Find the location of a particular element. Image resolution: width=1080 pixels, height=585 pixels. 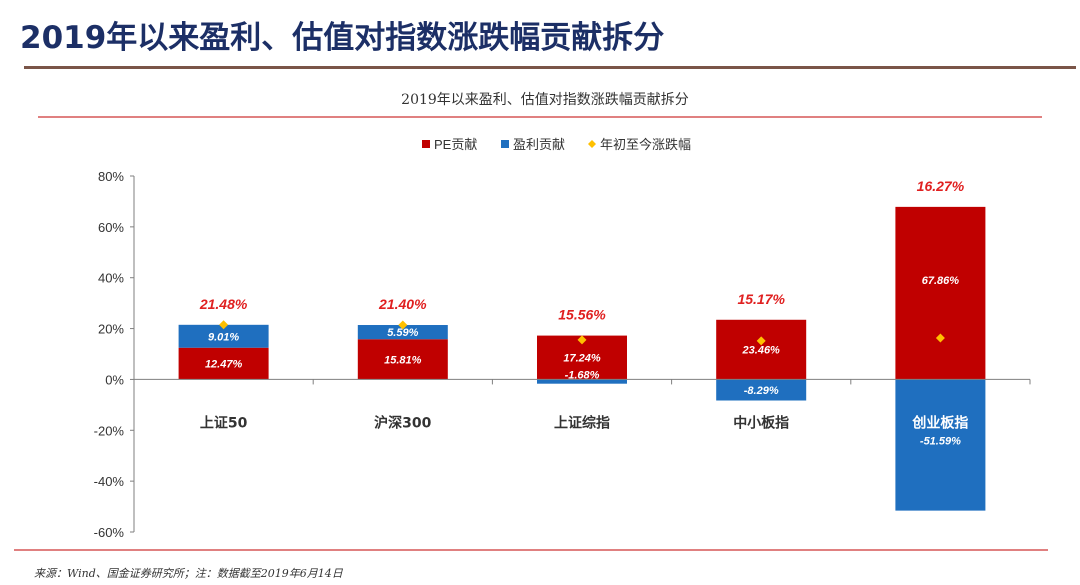

data-label-pe: 15.81% is located at coordinates (403, 360).